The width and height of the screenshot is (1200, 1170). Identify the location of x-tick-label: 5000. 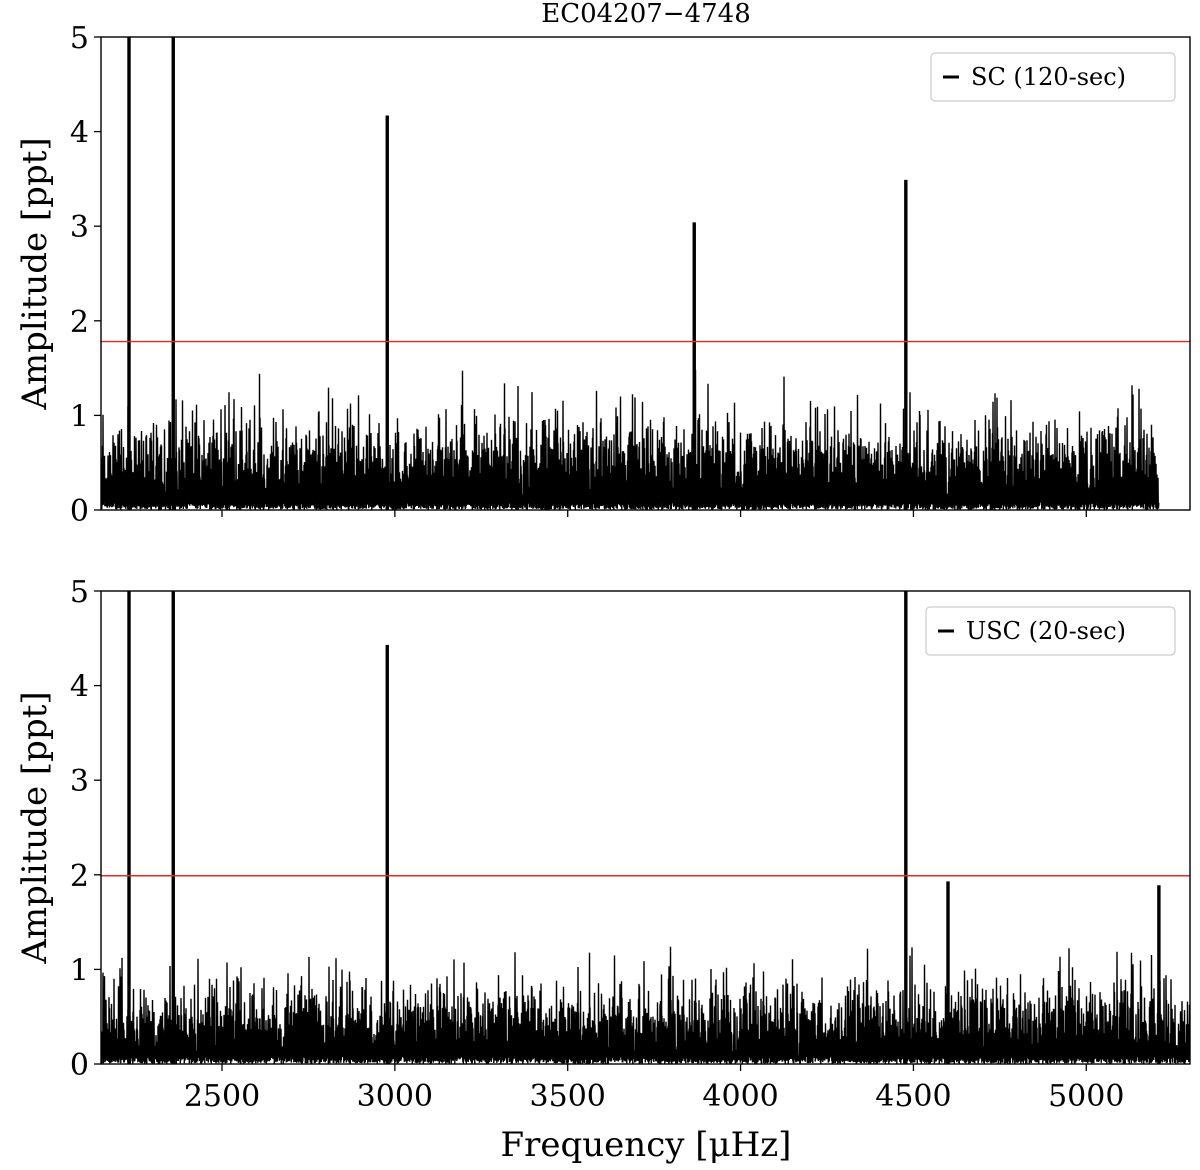
(1086, 1096).